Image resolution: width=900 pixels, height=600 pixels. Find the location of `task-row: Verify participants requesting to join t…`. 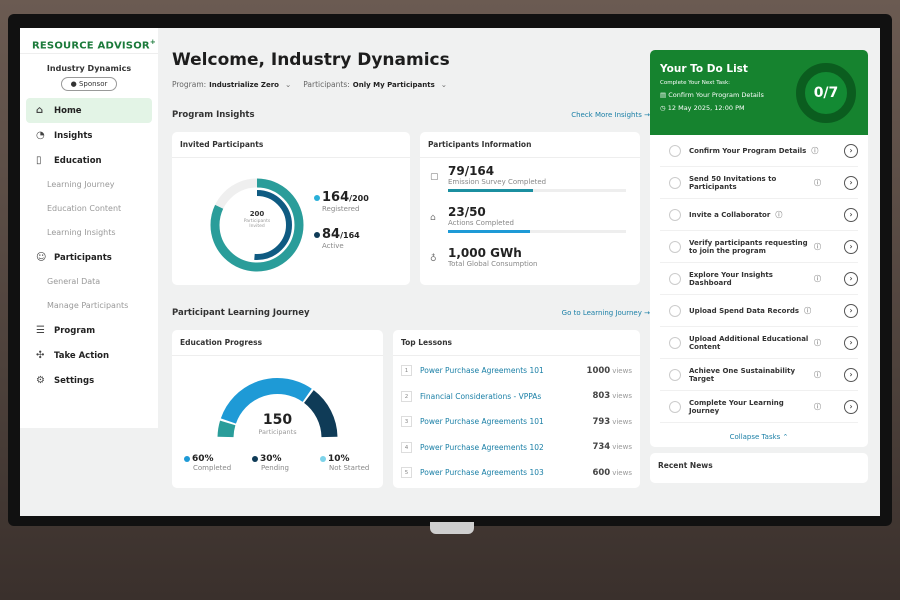

task-row: Verify participants requesting to join t… is located at coordinates (759, 247).